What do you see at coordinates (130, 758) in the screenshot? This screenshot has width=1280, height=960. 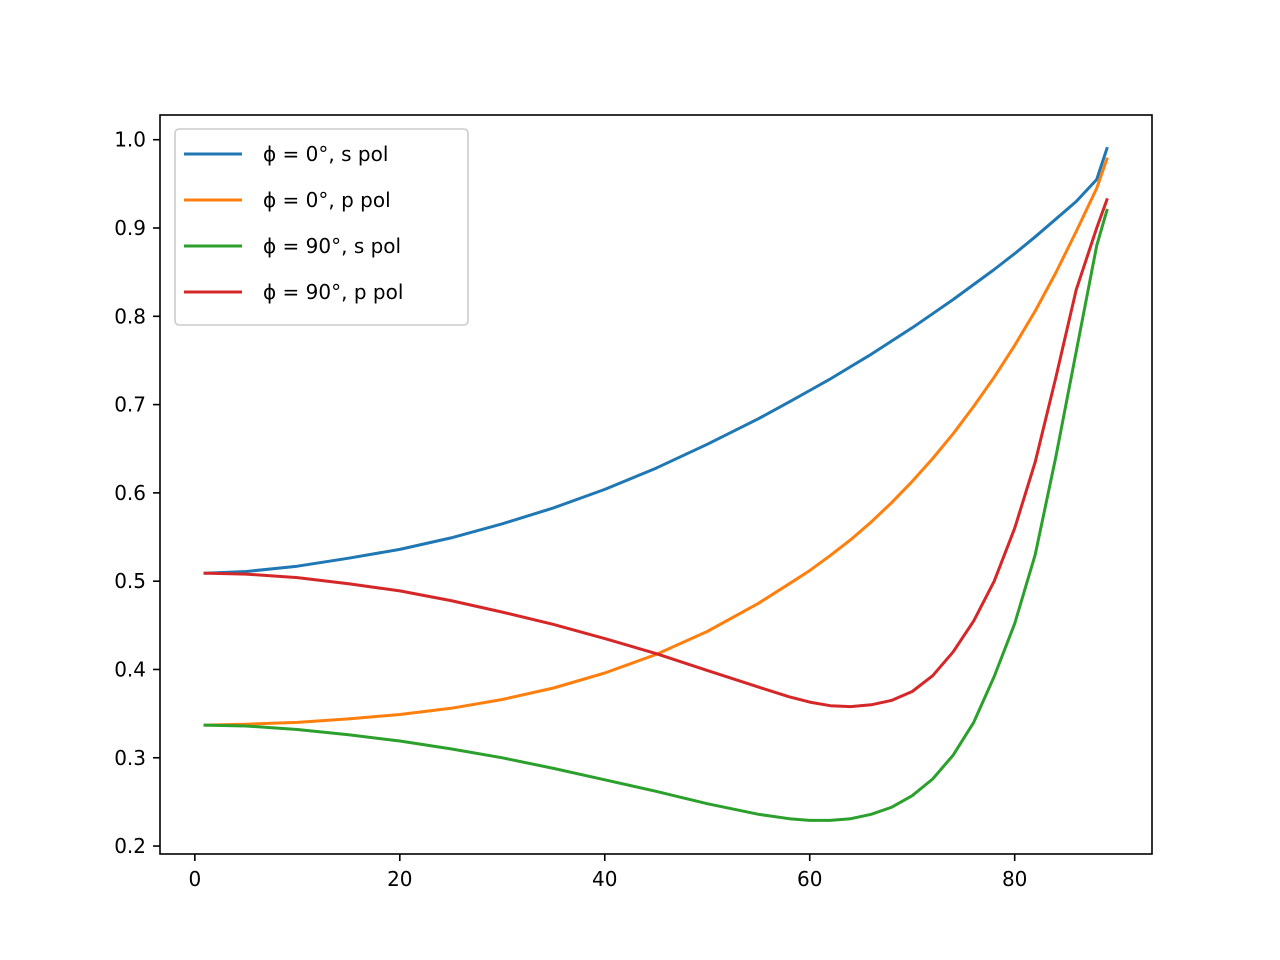 I see `y-tick-label: 0.3` at bounding box center [130, 758].